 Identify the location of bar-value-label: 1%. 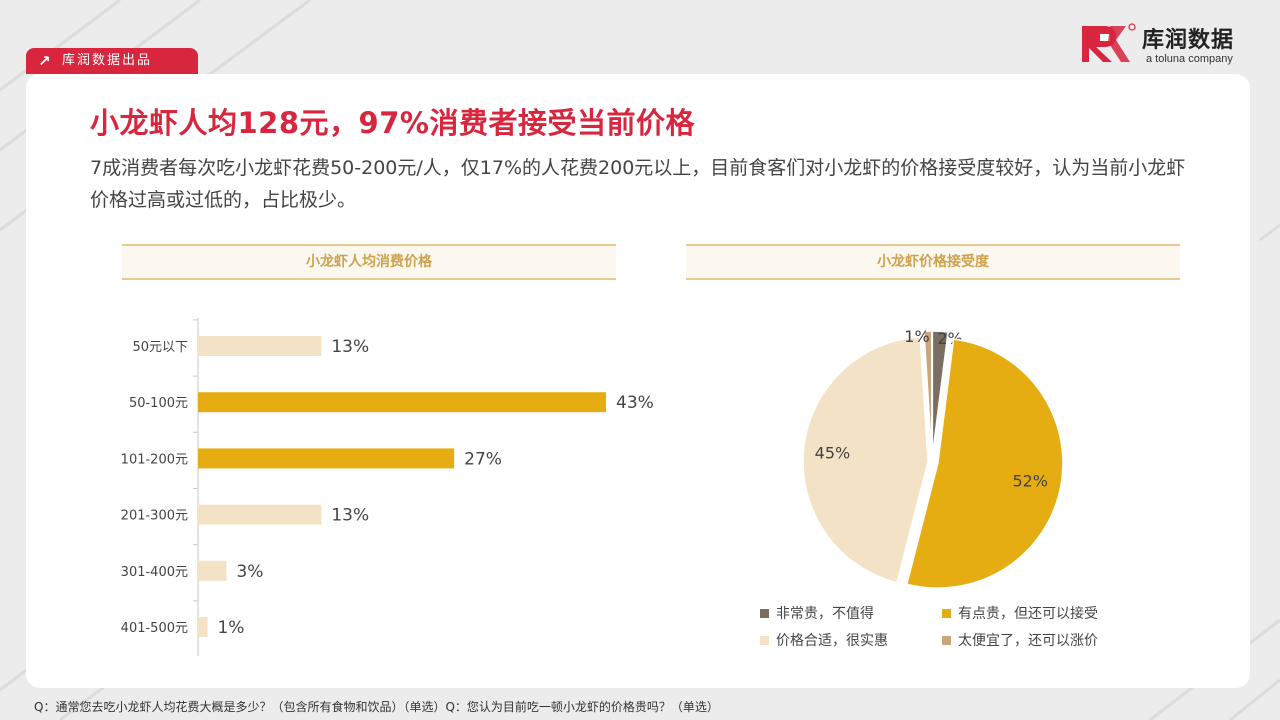
(230, 628).